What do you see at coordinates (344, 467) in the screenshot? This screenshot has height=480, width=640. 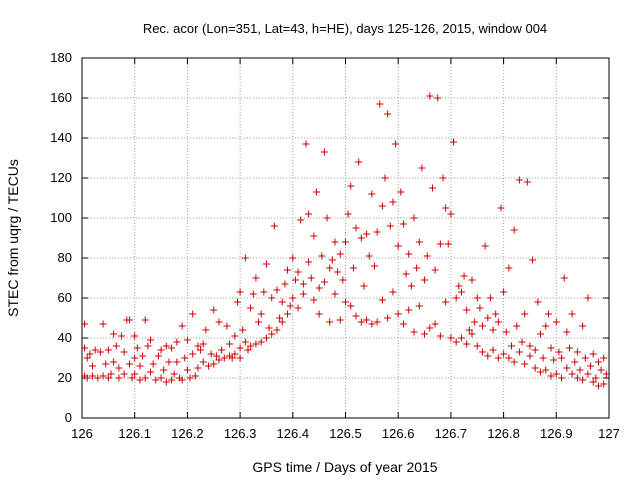 I see `x-axis-label: GPS time / Days of year 2015` at bounding box center [344, 467].